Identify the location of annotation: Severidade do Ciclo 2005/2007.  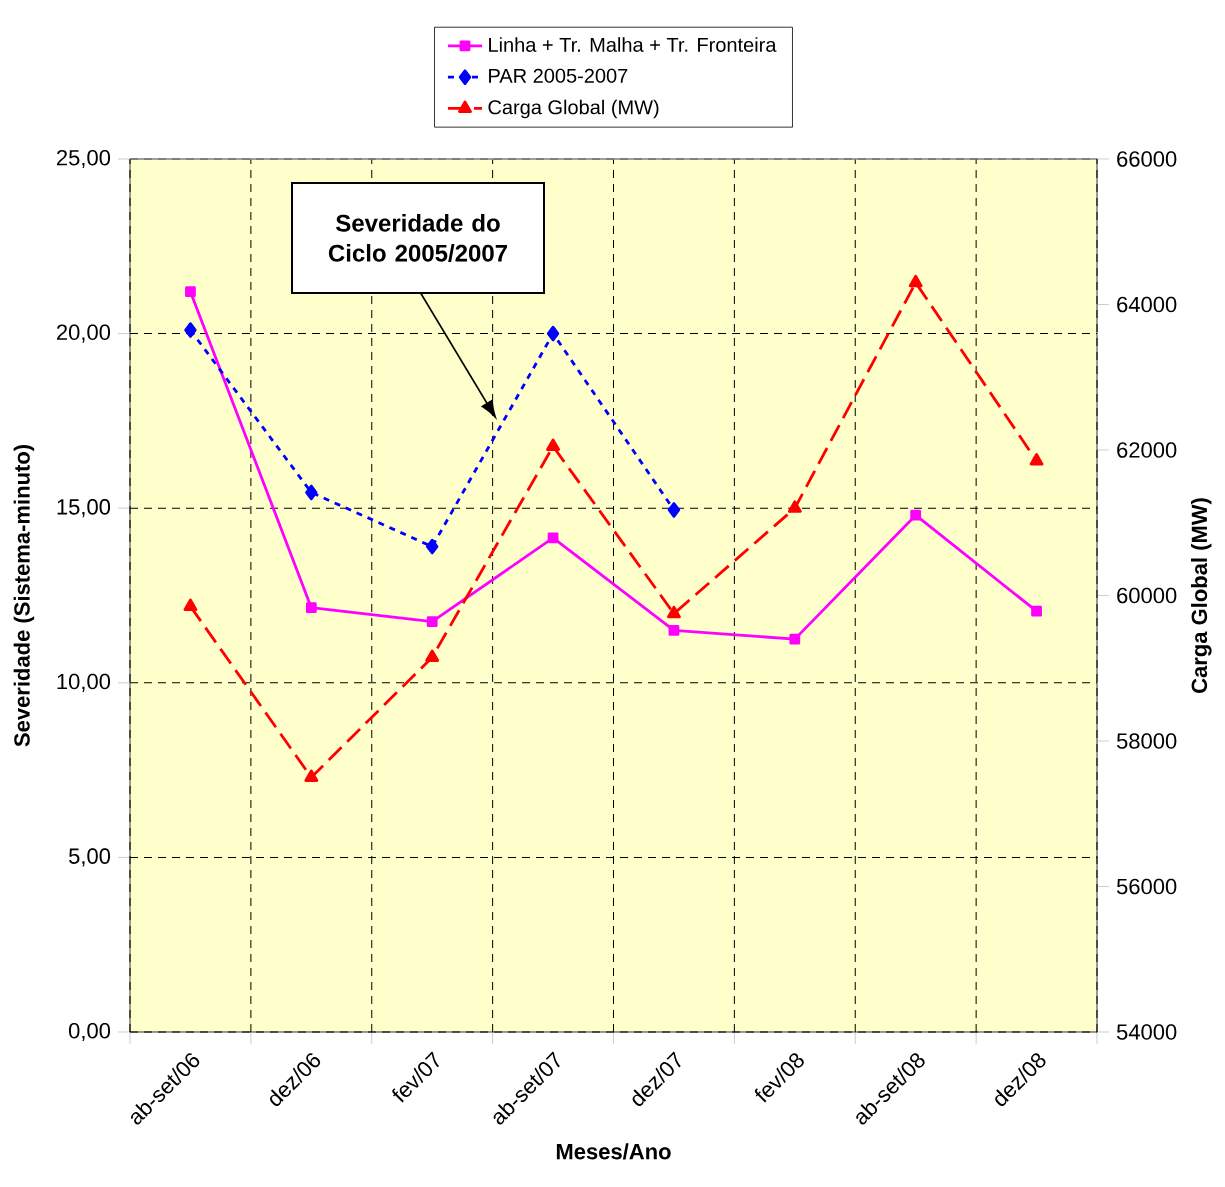
(417, 238).